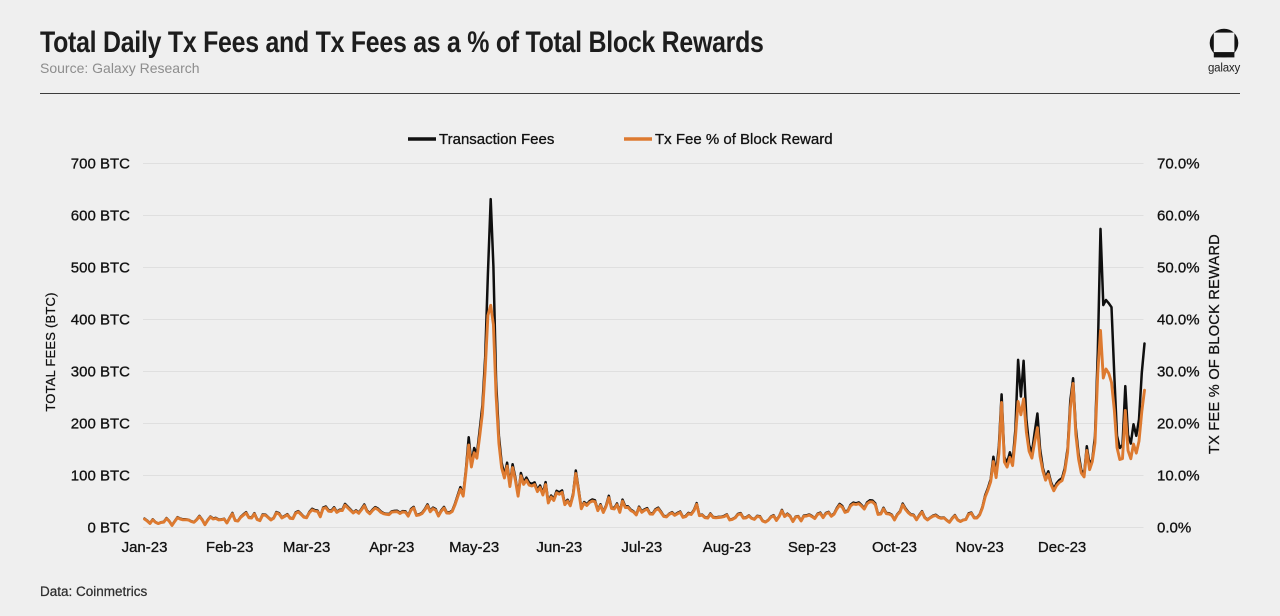  Describe the element at coordinates (1178, 476) in the screenshot. I see `svg-text: 10.0%` at that location.